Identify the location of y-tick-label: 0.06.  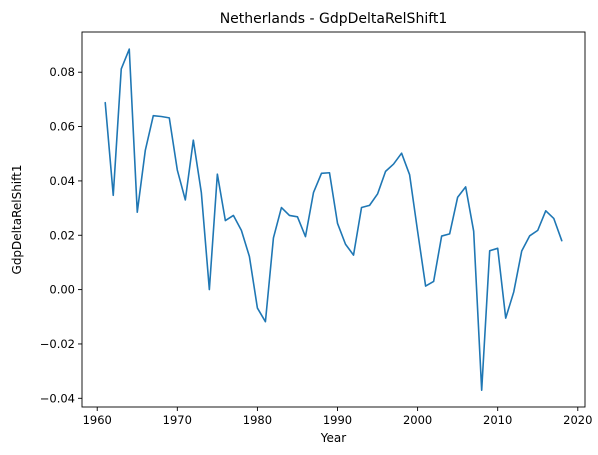
(62, 127).